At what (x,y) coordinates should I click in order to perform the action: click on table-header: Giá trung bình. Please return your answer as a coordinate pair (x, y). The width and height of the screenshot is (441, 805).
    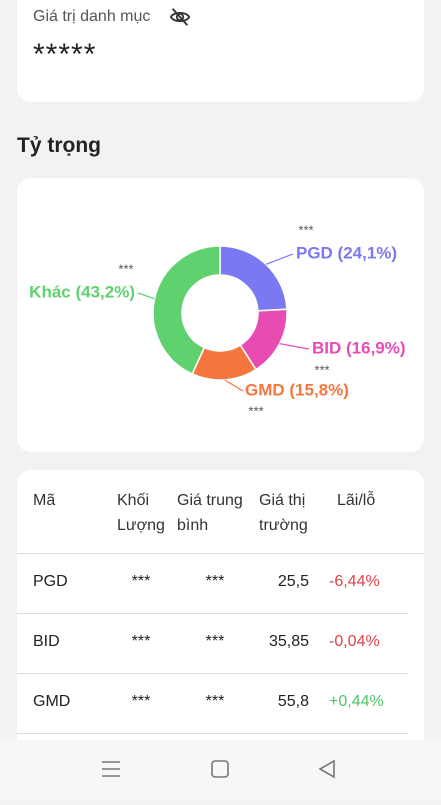
    Looking at the image, I should click on (210, 513).